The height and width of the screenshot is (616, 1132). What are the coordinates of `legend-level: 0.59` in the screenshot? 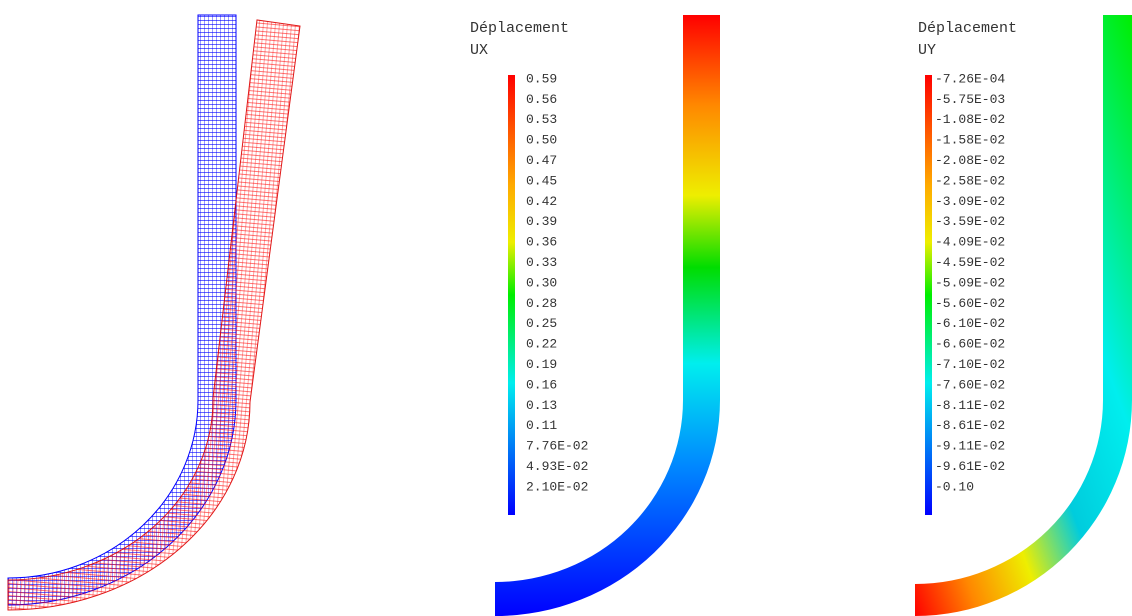 It's located at (541, 78).